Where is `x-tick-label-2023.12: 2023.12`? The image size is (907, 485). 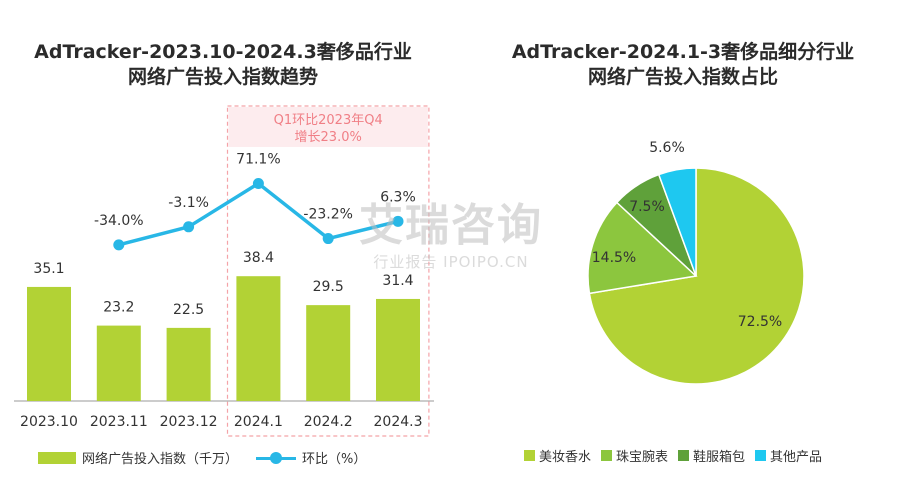 x-tick-label-2023.12: 2023.12 is located at coordinates (189, 422).